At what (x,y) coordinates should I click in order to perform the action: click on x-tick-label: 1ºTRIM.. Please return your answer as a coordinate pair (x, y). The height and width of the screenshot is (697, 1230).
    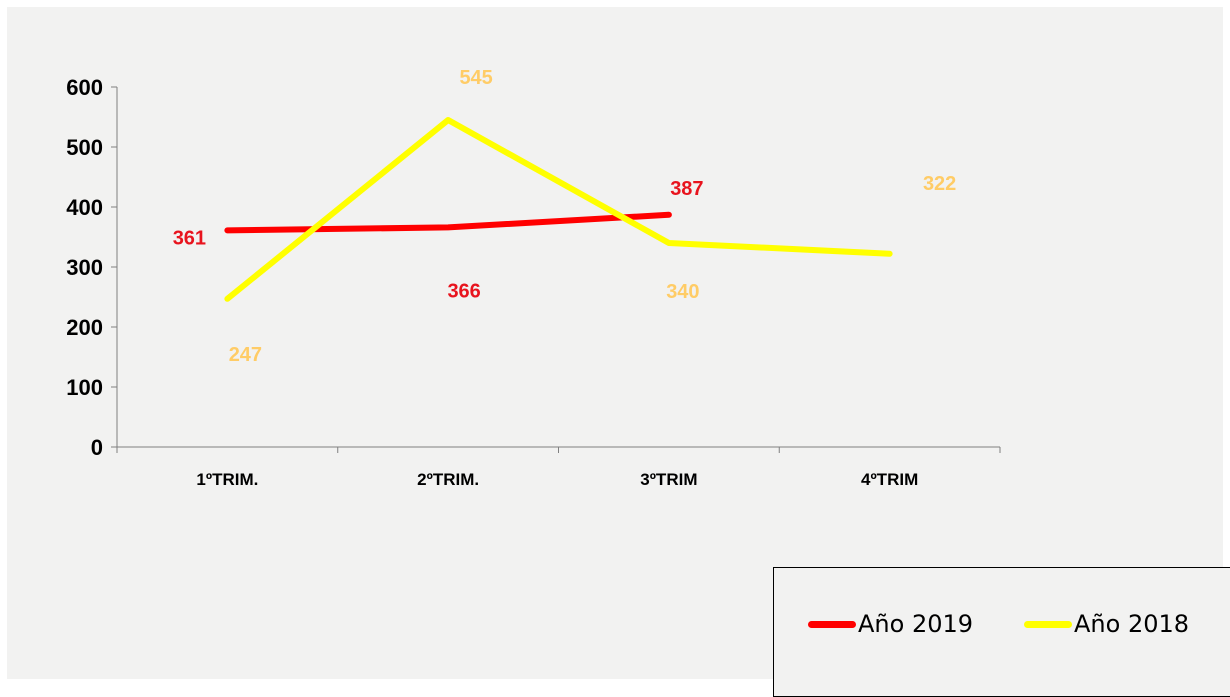
    Looking at the image, I should click on (227, 479).